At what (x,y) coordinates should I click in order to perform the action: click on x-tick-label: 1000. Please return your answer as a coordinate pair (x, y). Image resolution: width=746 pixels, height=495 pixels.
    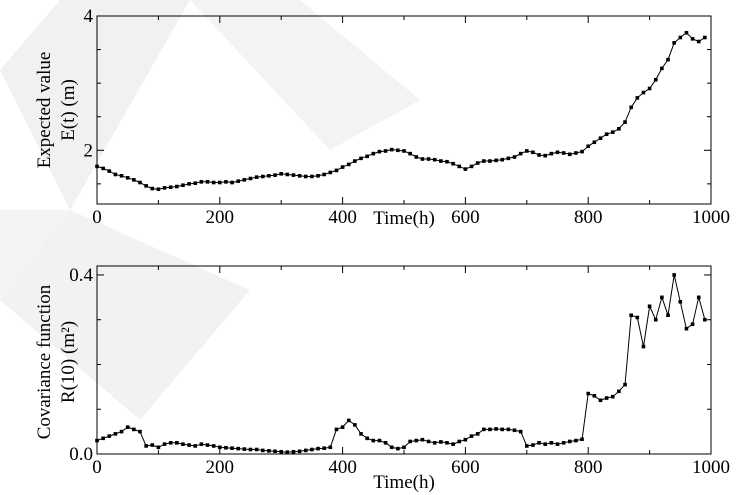
    Looking at the image, I should click on (711, 467).